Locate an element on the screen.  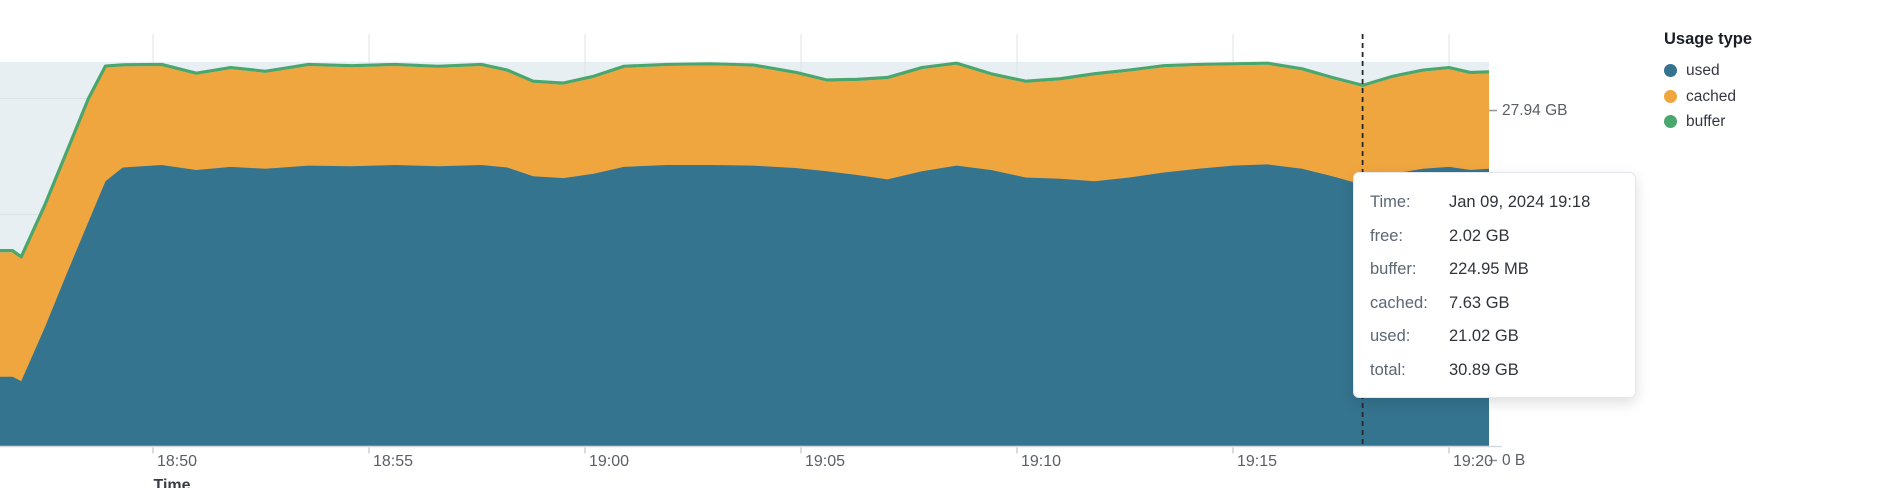
tooltip-row: Time: Jan 09, 2024 19:18 is located at coordinates (1494, 203).